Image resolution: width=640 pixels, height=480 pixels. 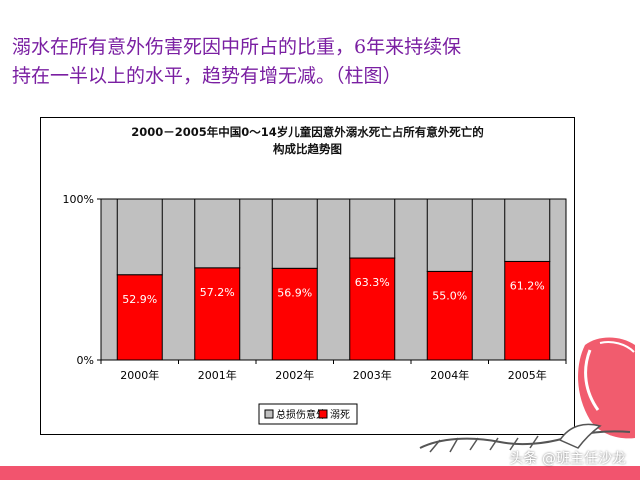 I want to click on x-tick-label: 2002年, so click(x=294, y=375).